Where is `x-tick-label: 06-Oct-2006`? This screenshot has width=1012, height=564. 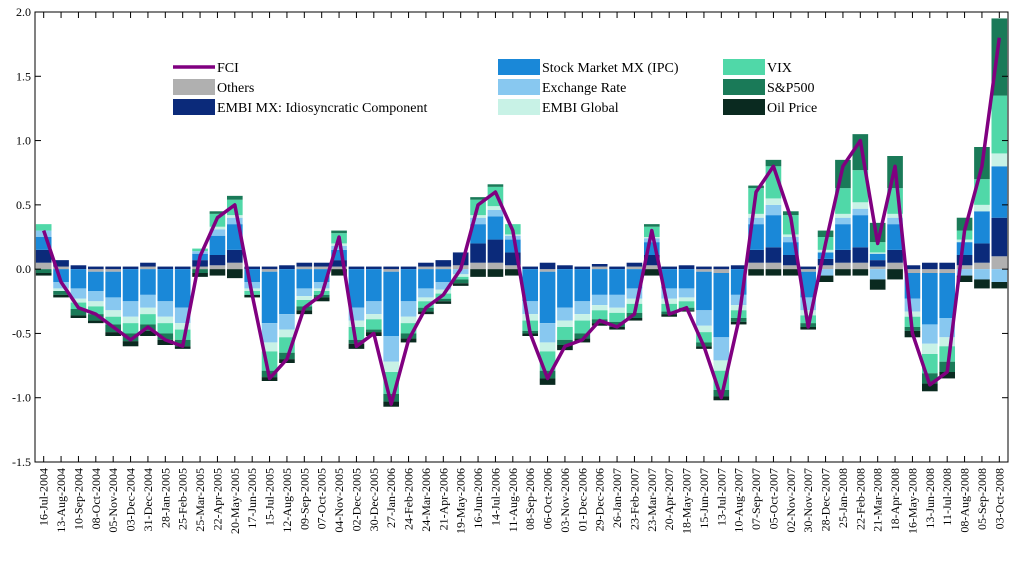 x-tick-label: 06-Oct-2006 is located at coordinates (548, 498).